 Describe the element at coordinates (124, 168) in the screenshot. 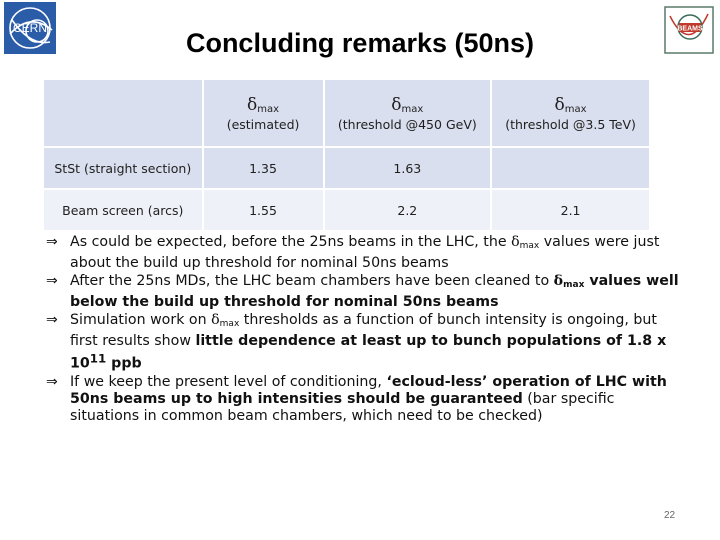

I see `row-label: StSt (straight section)` at that location.